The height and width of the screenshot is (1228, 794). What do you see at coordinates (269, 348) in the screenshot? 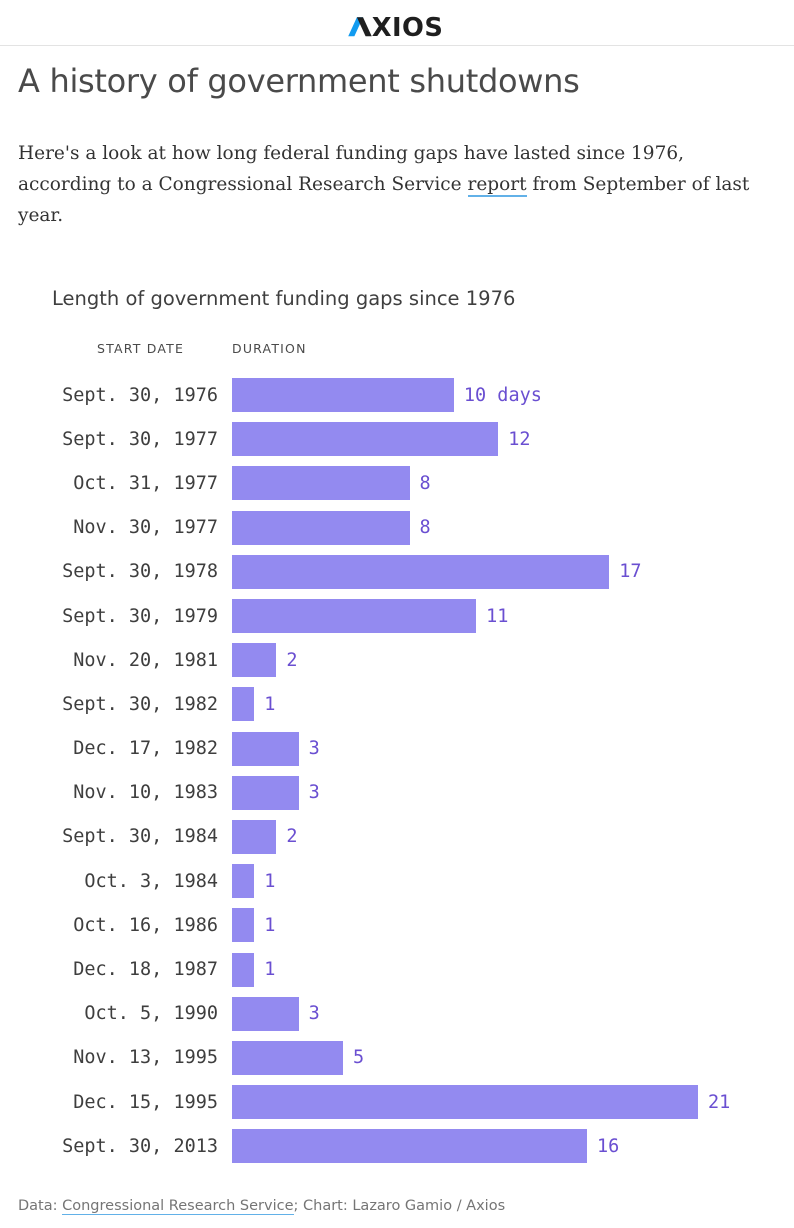
I see `column-header-duration: DURATION` at bounding box center [269, 348].